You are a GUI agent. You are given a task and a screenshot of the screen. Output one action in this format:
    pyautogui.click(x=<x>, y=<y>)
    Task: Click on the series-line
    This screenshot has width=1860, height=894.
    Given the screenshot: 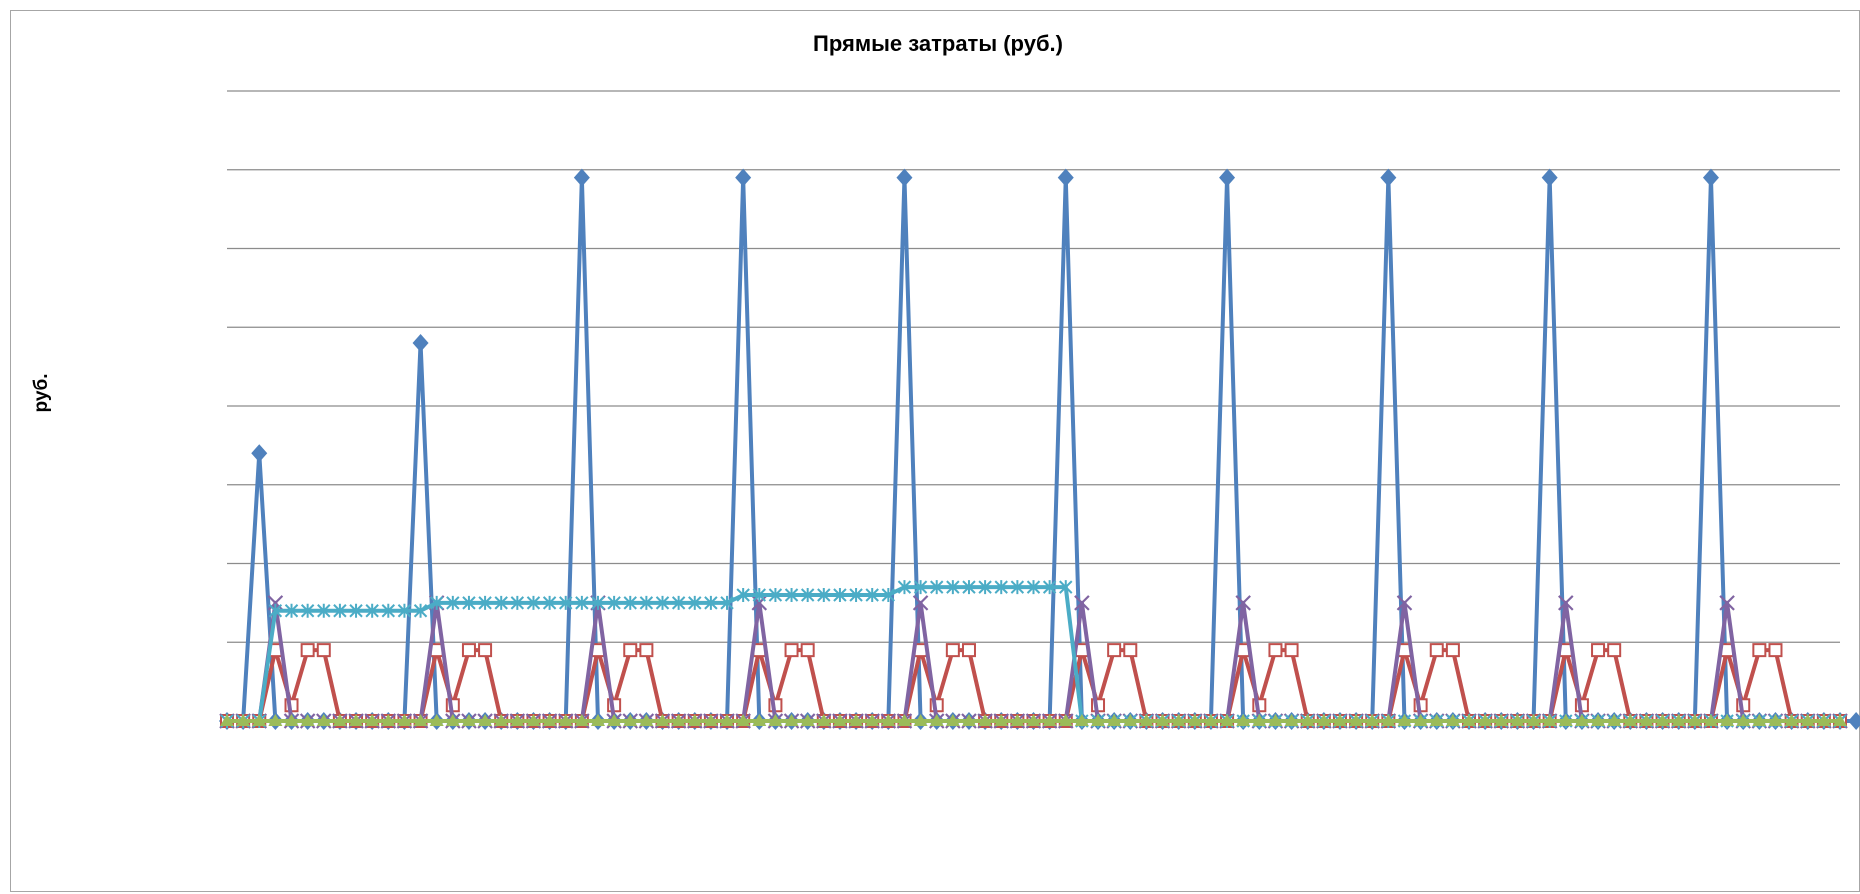 What is the action you would take?
    pyautogui.click(x=1033, y=685)
    